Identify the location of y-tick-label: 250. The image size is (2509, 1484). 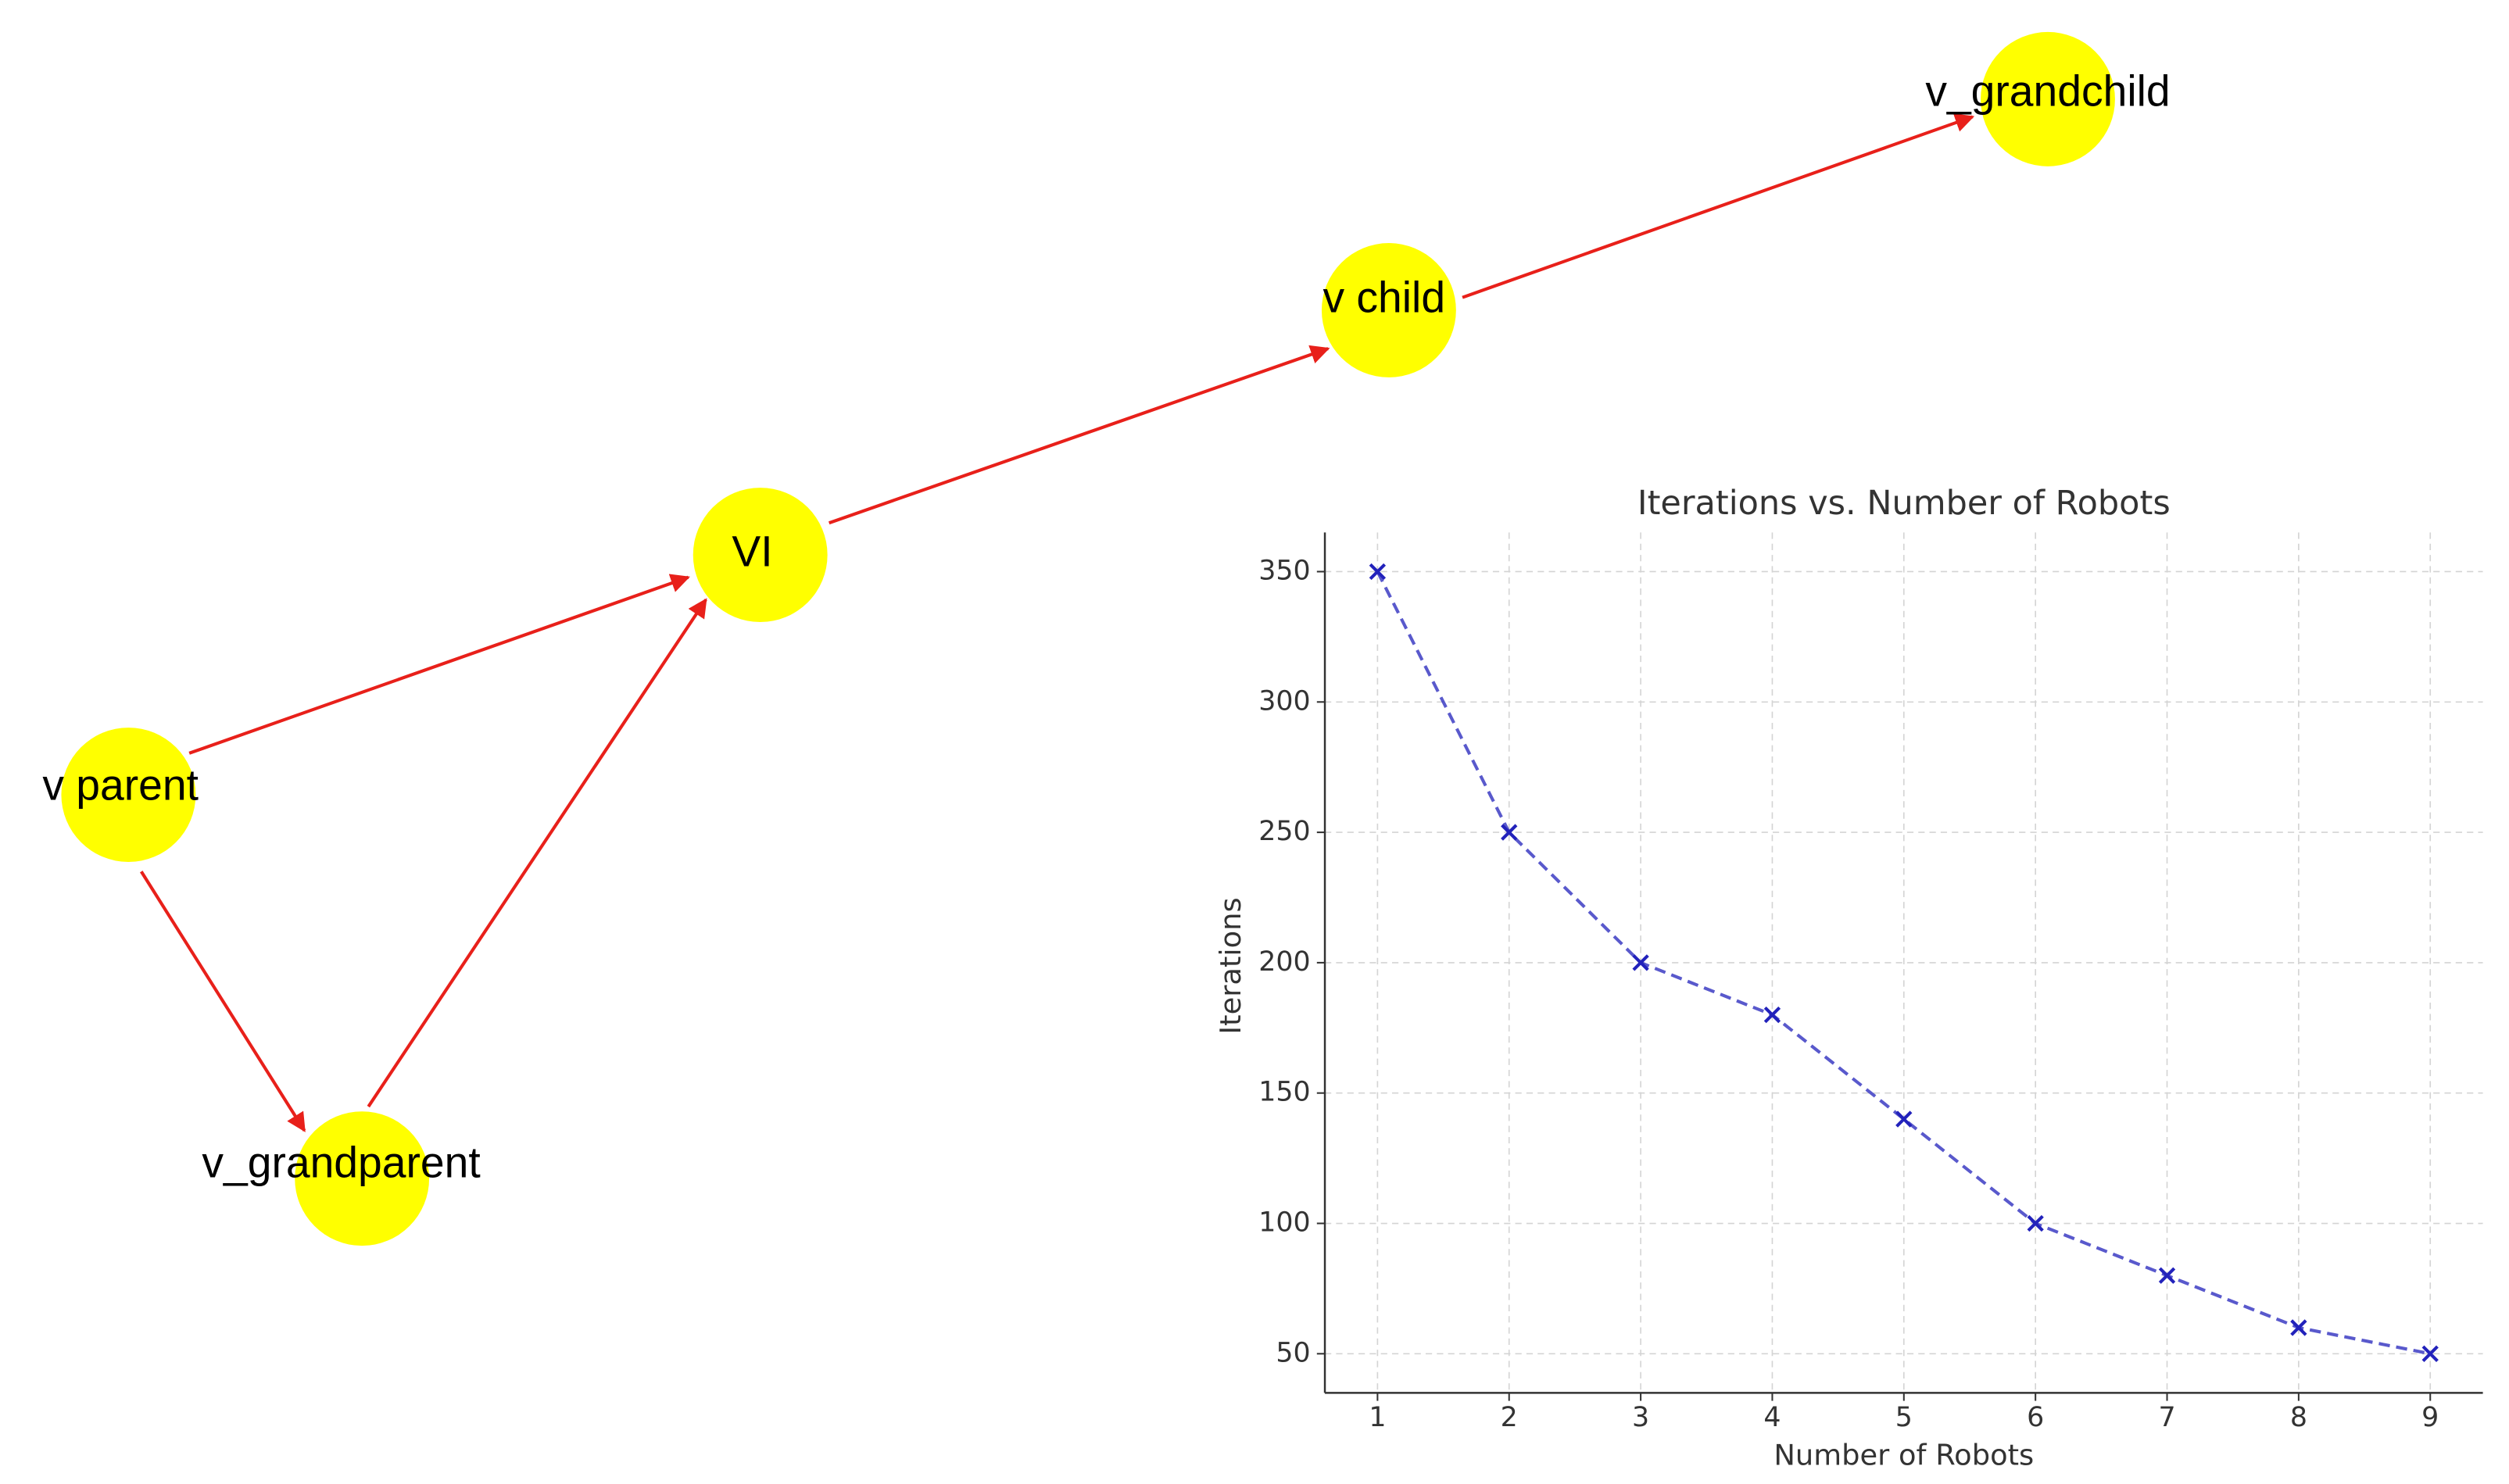
(1284, 831).